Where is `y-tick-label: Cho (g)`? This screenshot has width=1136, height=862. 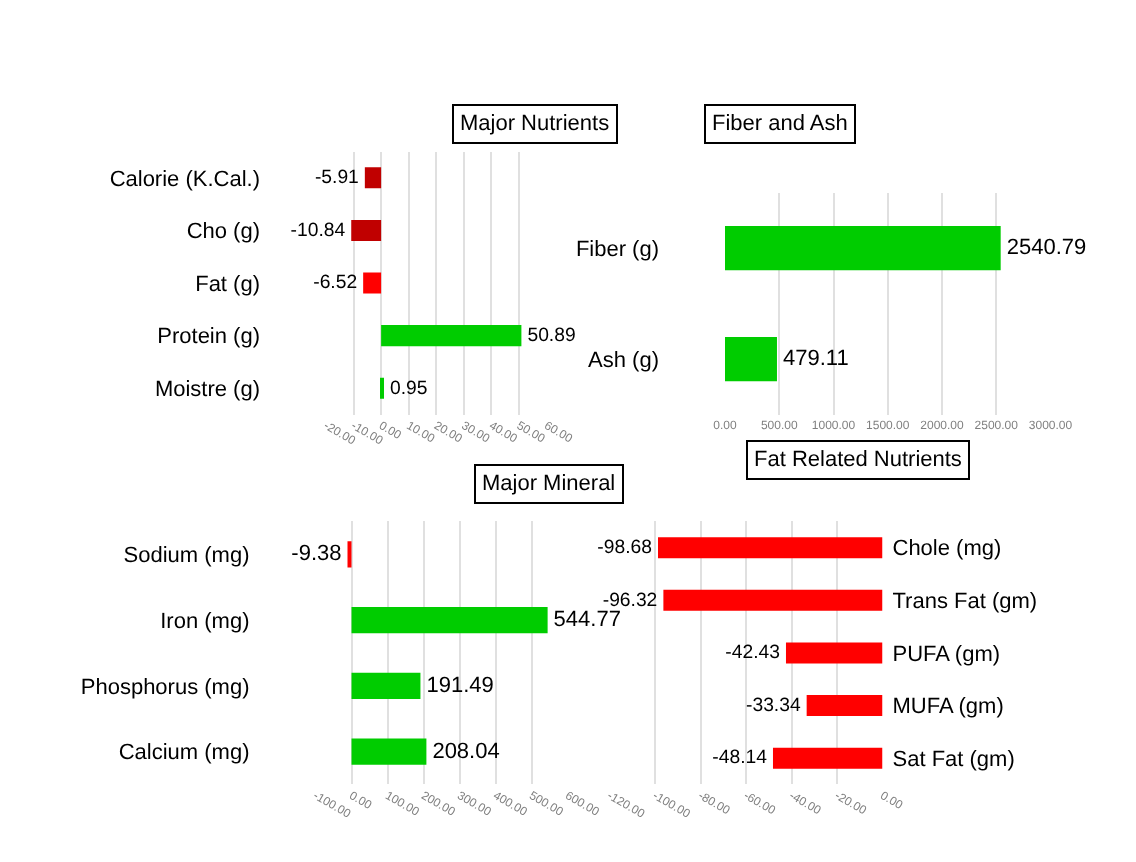 y-tick-label: Cho (g) is located at coordinates (223, 232).